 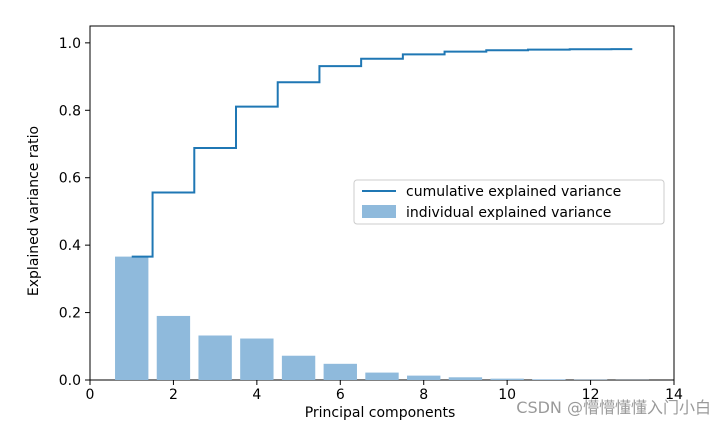 I want to click on y-tick-label: 0.2, so click(x=70, y=314).